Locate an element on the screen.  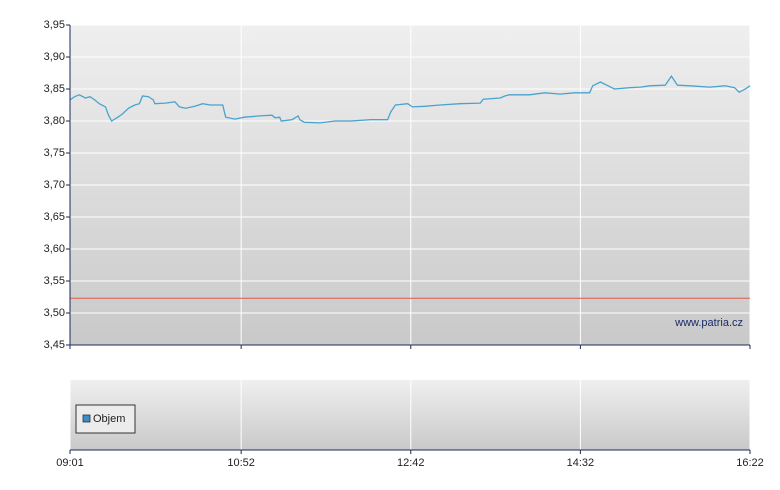
volume-panel is located at coordinates (410, 415).